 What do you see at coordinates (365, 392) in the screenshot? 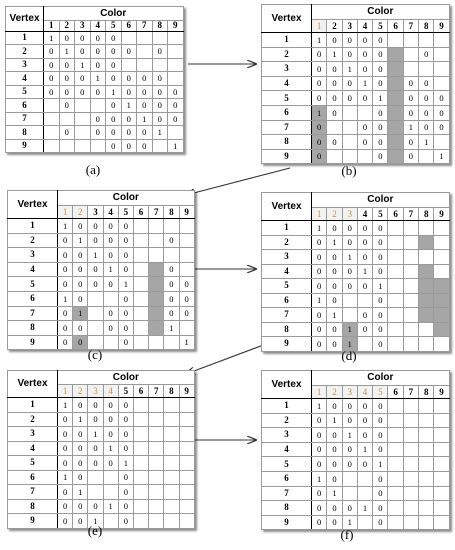
I see `color-number: 4` at bounding box center [365, 392].